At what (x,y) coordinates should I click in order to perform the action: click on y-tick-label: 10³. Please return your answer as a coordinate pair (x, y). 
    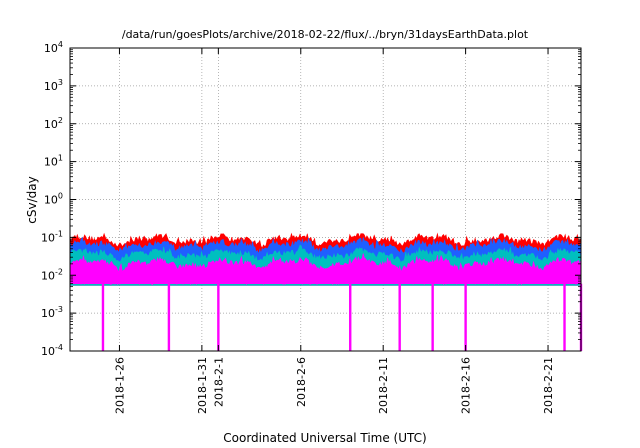
    Looking at the image, I should click on (53, 85).